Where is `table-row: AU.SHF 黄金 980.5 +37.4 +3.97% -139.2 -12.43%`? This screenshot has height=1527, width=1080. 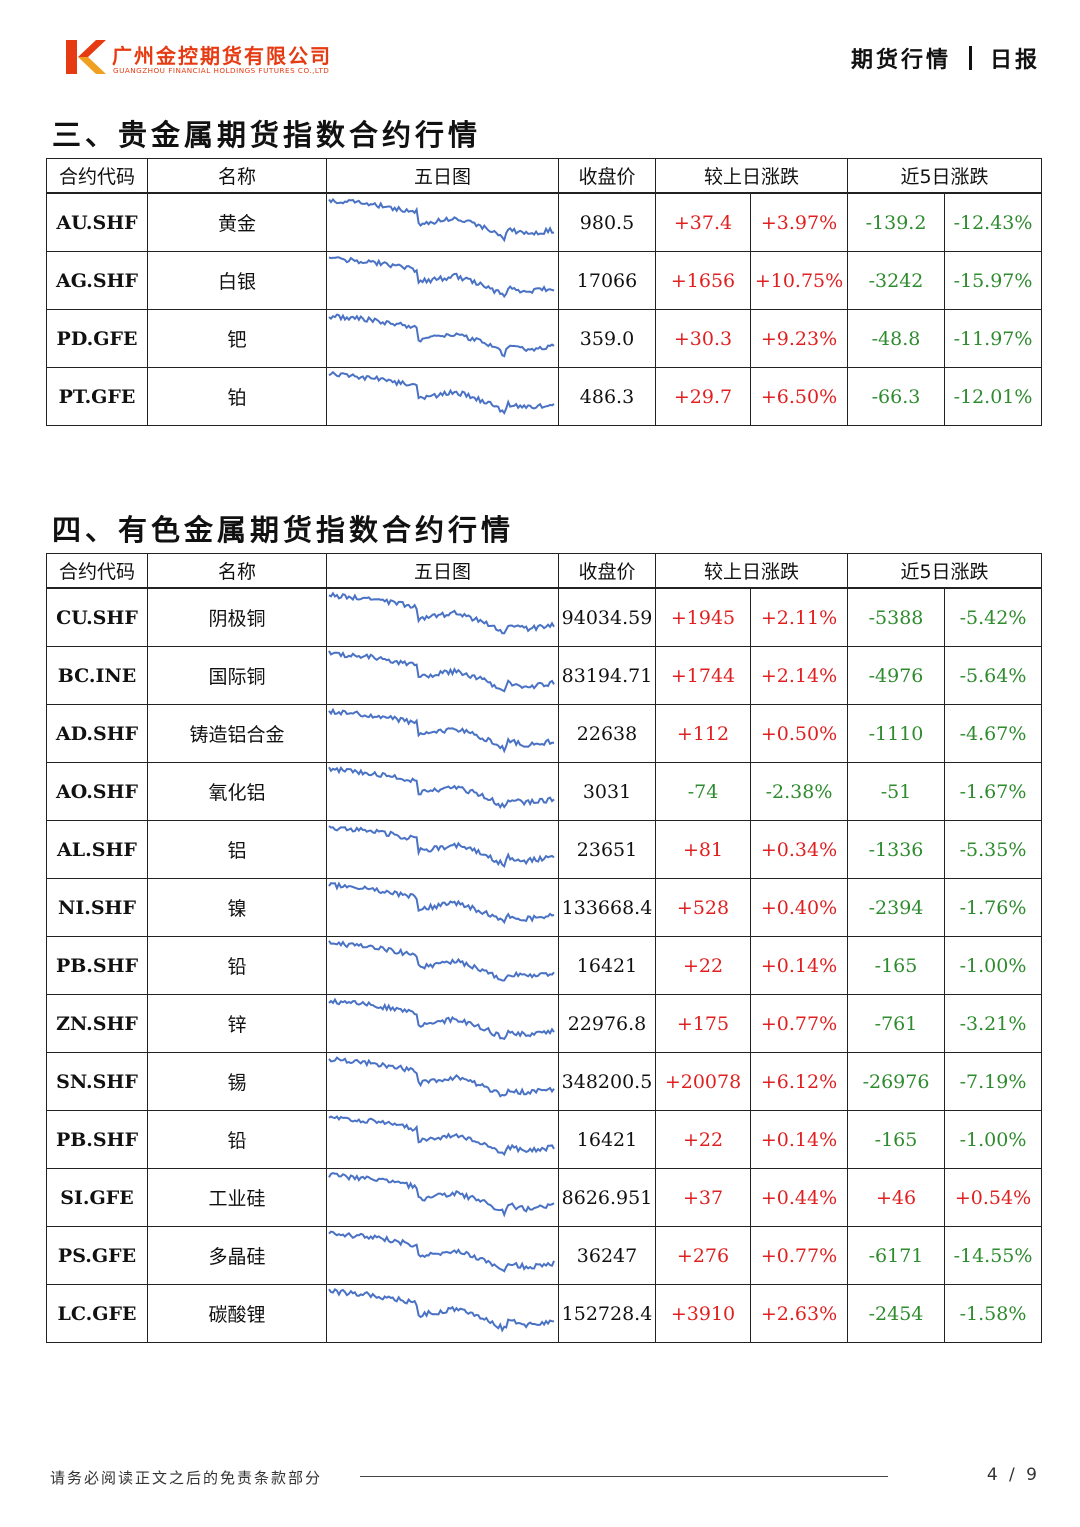 table-row: AU.SHF 黄金 980.5 +37.4 +3.97% -139.2 -12.43% is located at coordinates (544, 222).